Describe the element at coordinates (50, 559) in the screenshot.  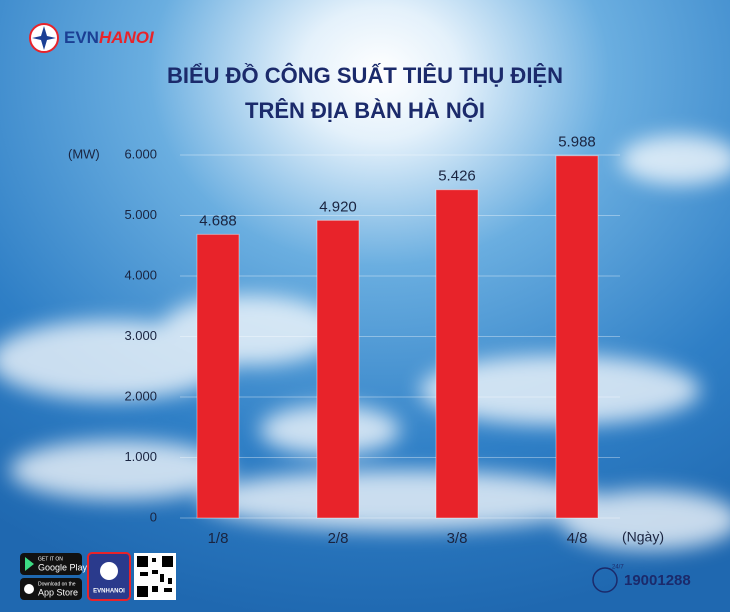
I see `badge-small: GET IT ON` at that location.